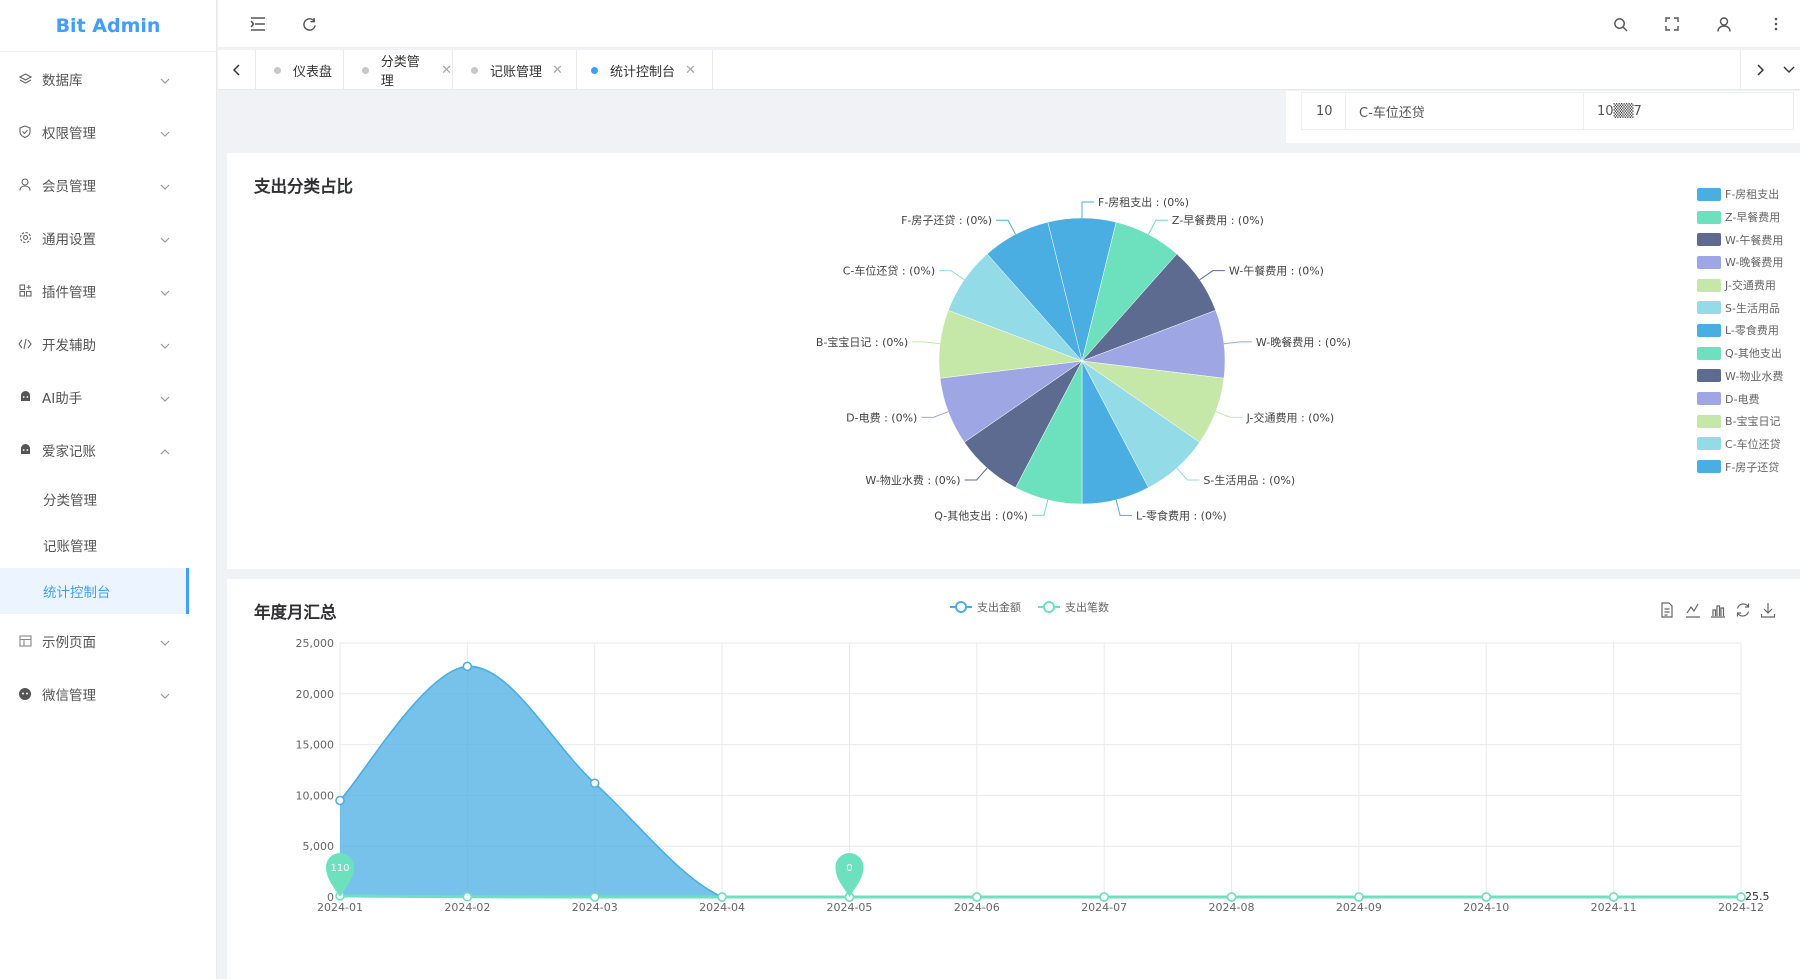 This screenshot has width=1800, height=979. What do you see at coordinates (1754, 263) in the screenshot?
I see `legend-label: W-晚餐费用` at bounding box center [1754, 263].